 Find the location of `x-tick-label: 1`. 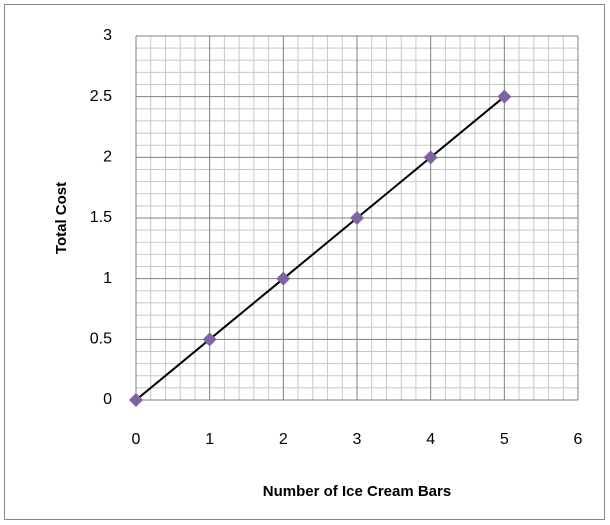

x-tick-label: 1 is located at coordinates (209, 439).